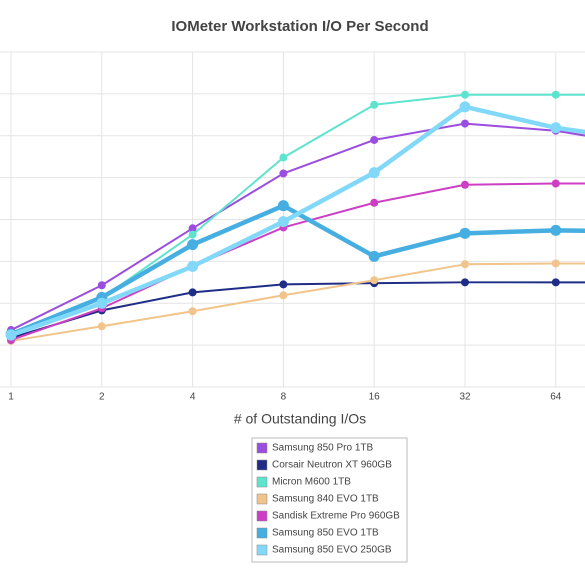 The image size is (585, 585). What do you see at coordinates (325, 499) in the screenshot?
I see `legend-label: Samsung 840 EVO 1TB` at bounding box center [325, 499].